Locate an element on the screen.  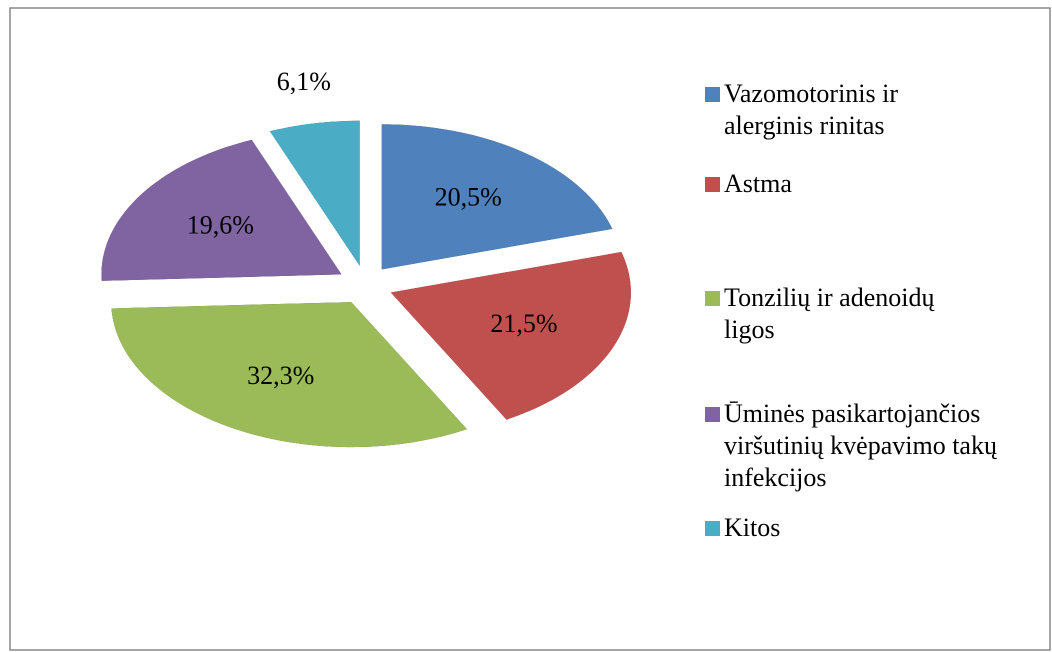
legend-label: Astma is located at coordinates (758, 183).